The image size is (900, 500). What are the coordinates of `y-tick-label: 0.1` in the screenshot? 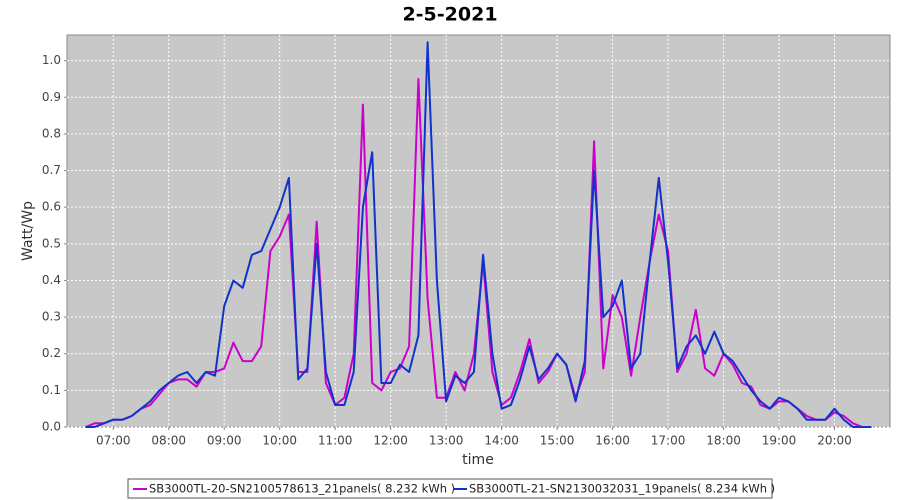 It's located at (51, 390).